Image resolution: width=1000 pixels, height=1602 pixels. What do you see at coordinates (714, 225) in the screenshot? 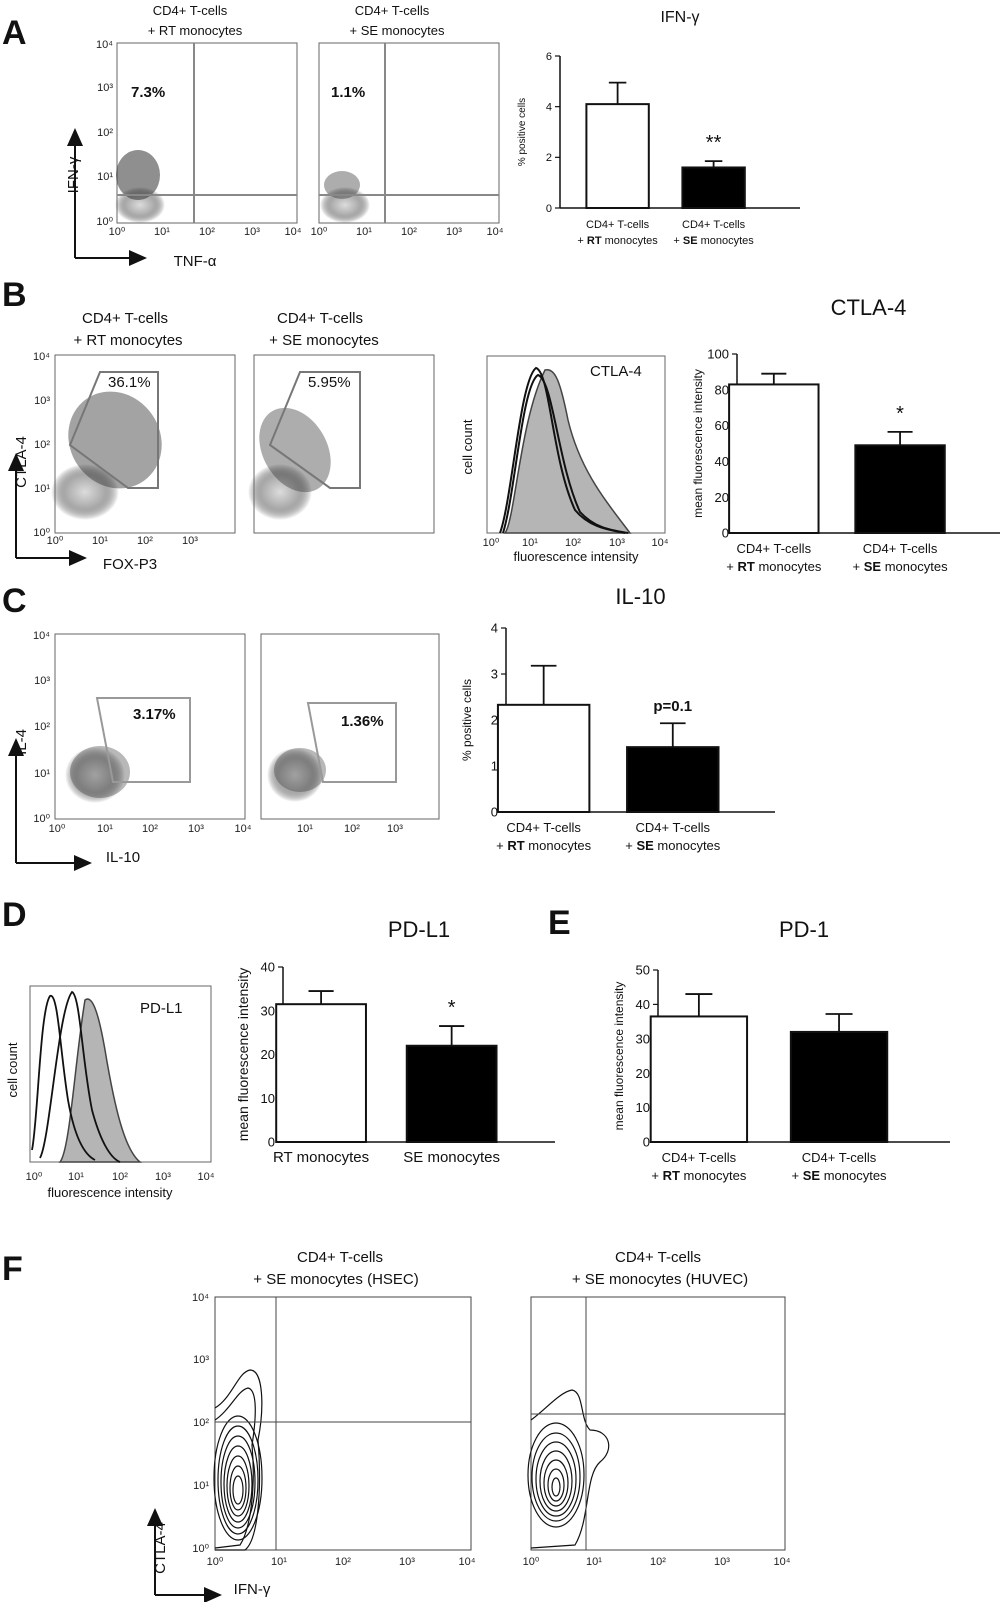
I see `a-bar-1-category-line-0: CD4+ T-cells` at bounding box center [714, 225].